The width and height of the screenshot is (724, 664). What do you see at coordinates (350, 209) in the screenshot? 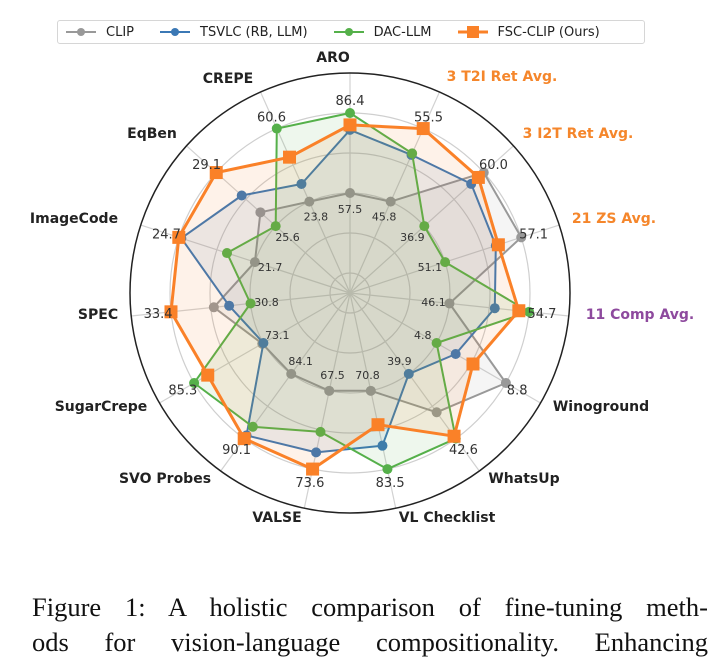
I see `axis-min-label: 57.5` at bounding box center [350, 209].